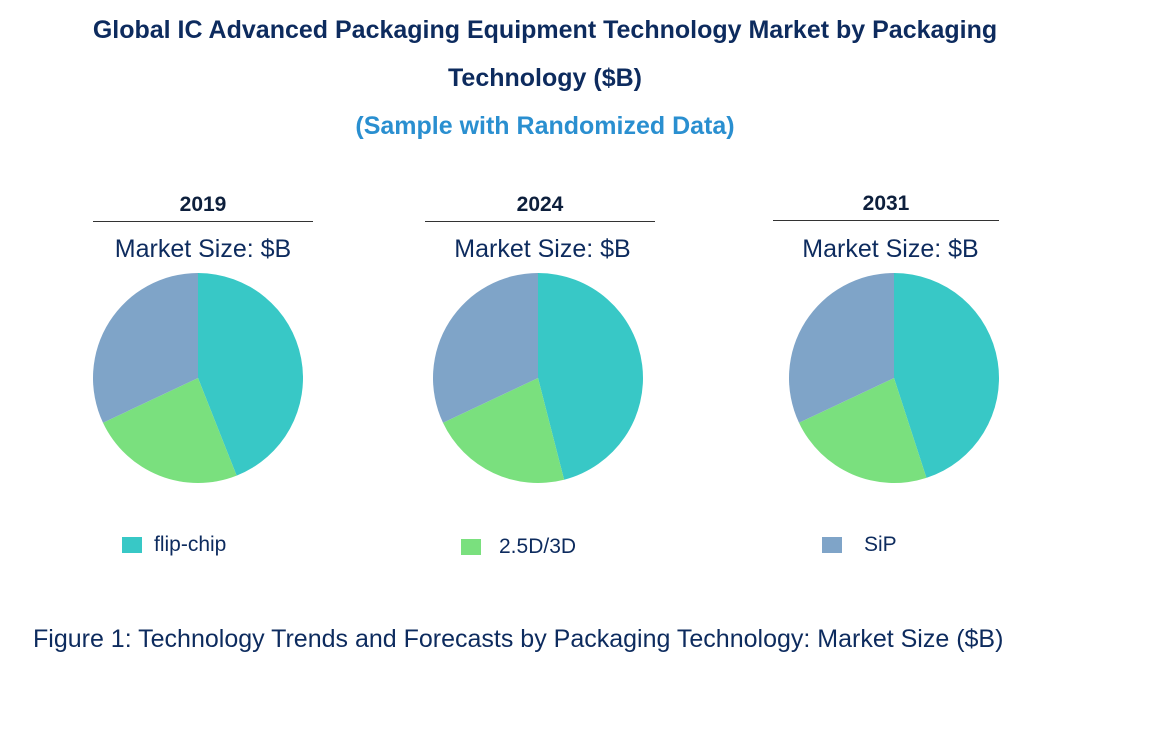 The height and width of the screenshot is (734, 1170). What do you see at coordinates (251, 374) in the screenshot?
I see `pie-slice-2019-flip-chip` at bounding box center [251, 374].